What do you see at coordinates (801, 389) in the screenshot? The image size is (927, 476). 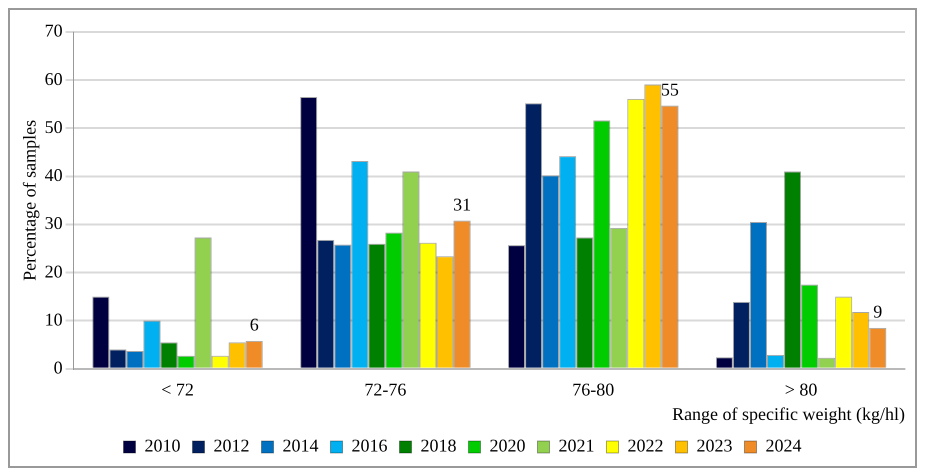 I see `x-tick-label: > 80` at bounding box center [801, 389].